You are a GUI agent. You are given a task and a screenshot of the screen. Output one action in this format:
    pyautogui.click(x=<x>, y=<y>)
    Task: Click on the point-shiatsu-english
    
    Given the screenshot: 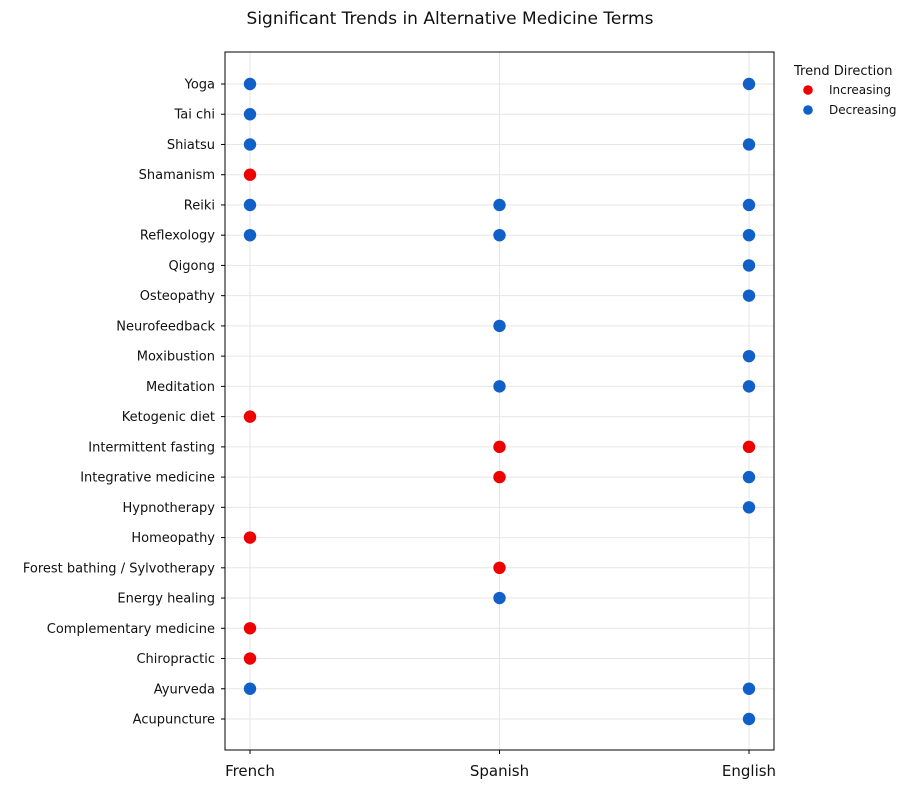 What is the action you would take?
    pyautogui.click(x=749, y=144)
    